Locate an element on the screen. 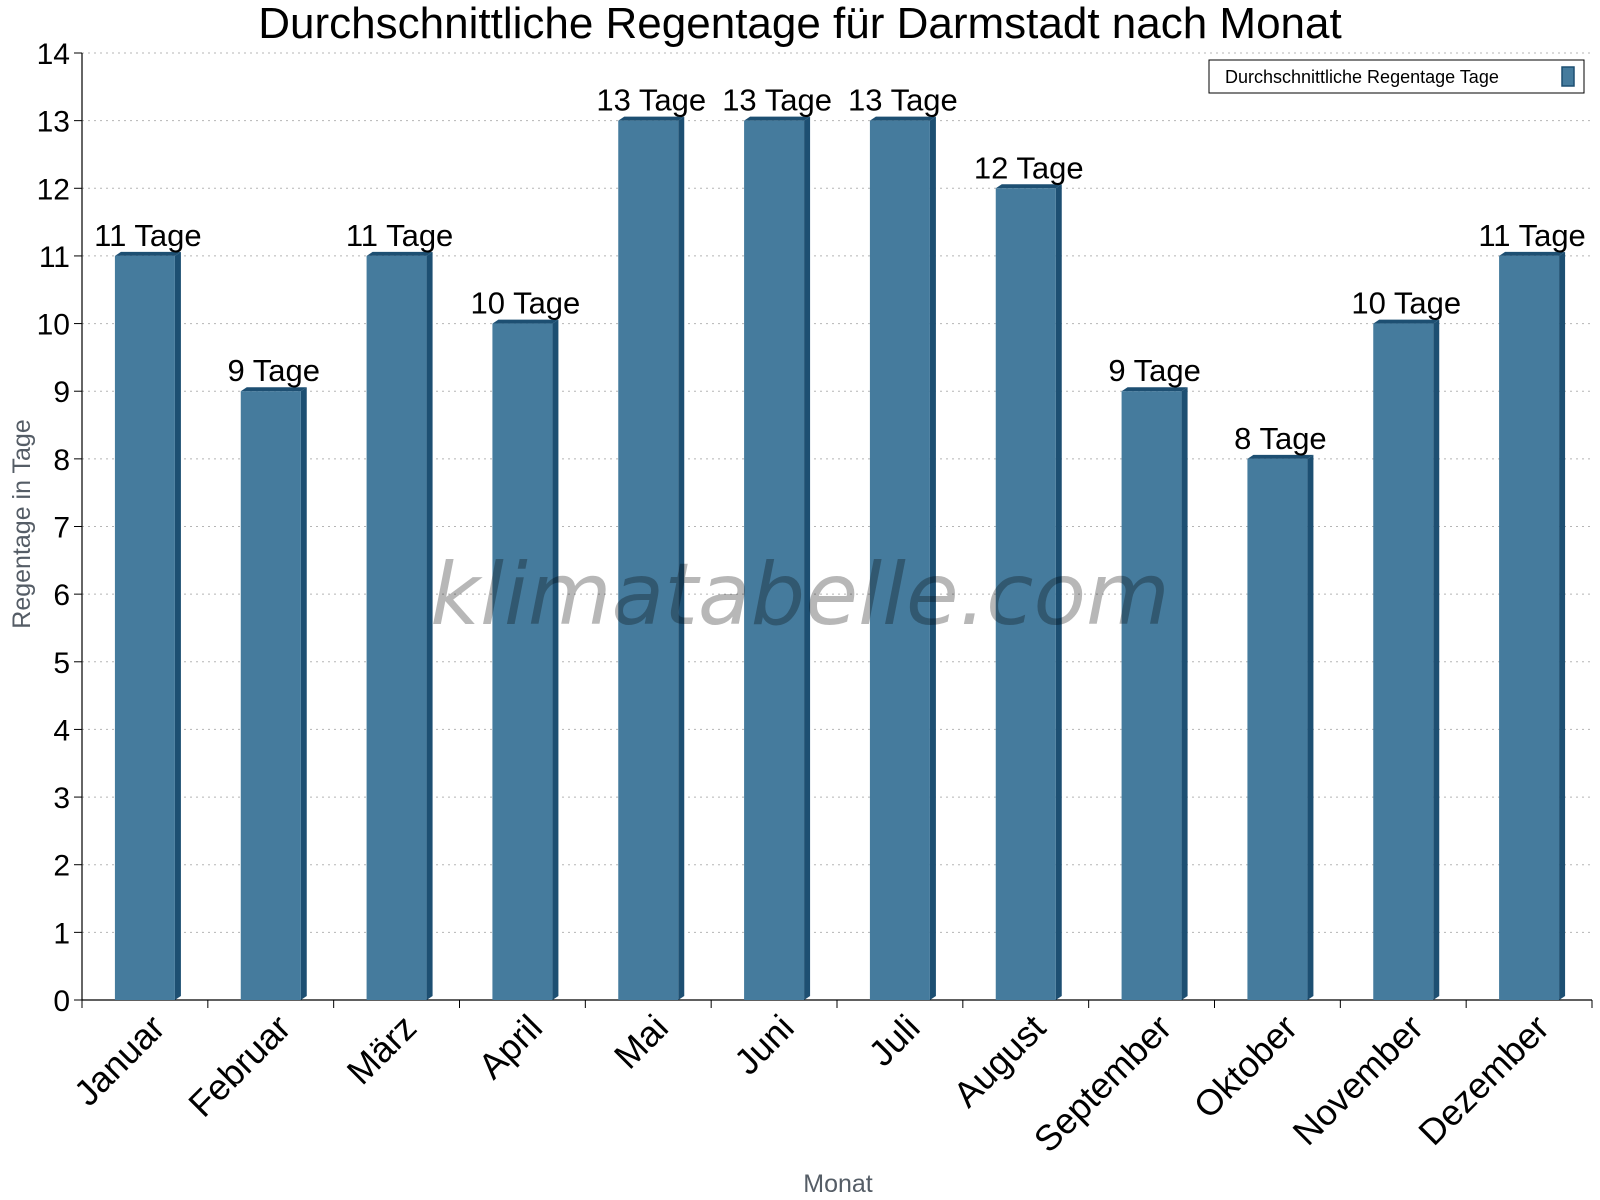 This screenshot has width=1600, height=1200. x-tick-label: März is located at coordinates (382, 1050).